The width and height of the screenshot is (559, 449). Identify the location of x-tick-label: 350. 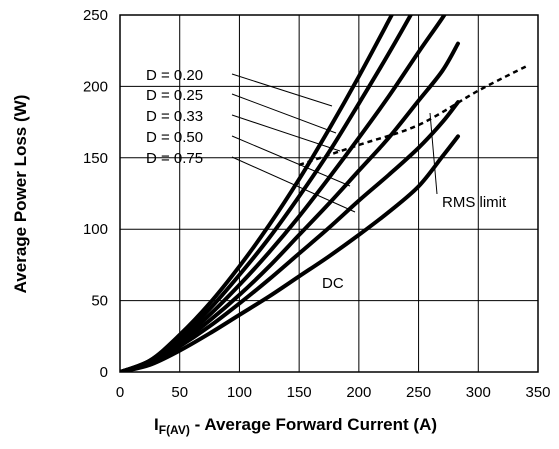
(537, 392).